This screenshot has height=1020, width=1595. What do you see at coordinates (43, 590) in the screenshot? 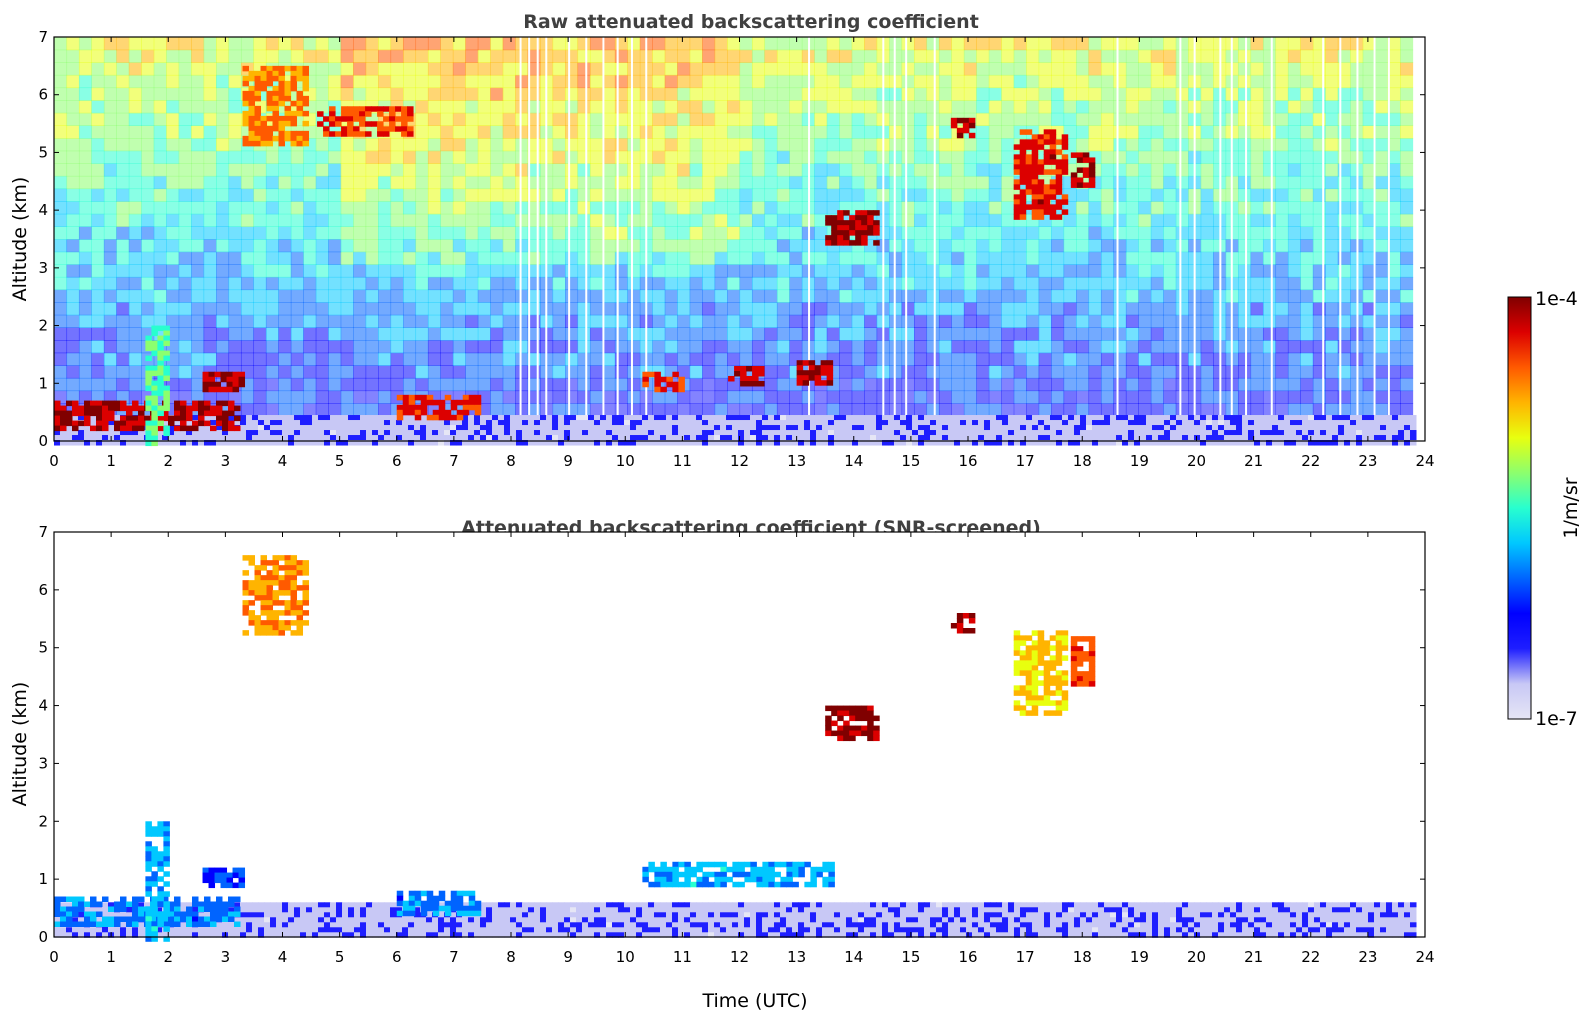
I see `y-tick-label: 6` at bounding box center [43, 590].